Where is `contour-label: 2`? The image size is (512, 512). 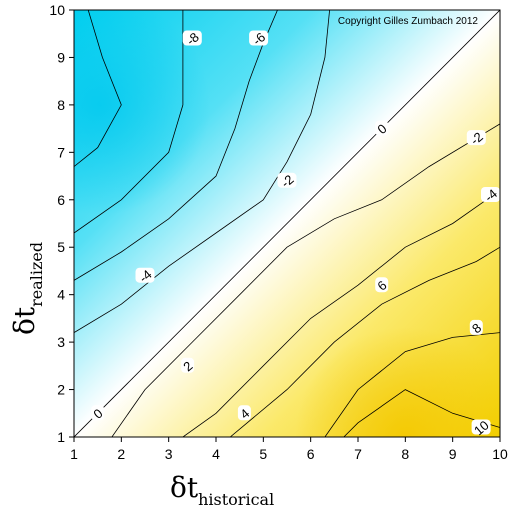 contour-label: 2 is located at coordinates (188, 365).